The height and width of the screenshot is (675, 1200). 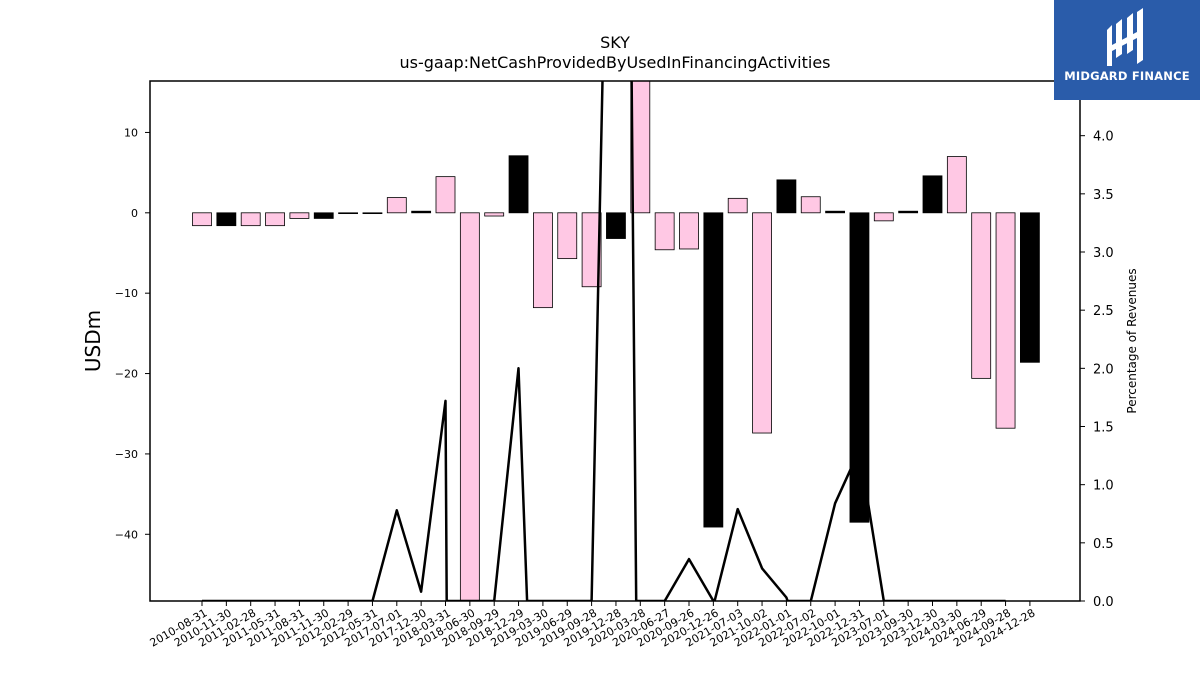 What do you see at coordinates (1103, 311) in the screenshot?
I see `y2-tick-label: 2.5` at bounding box center [1103, 311].